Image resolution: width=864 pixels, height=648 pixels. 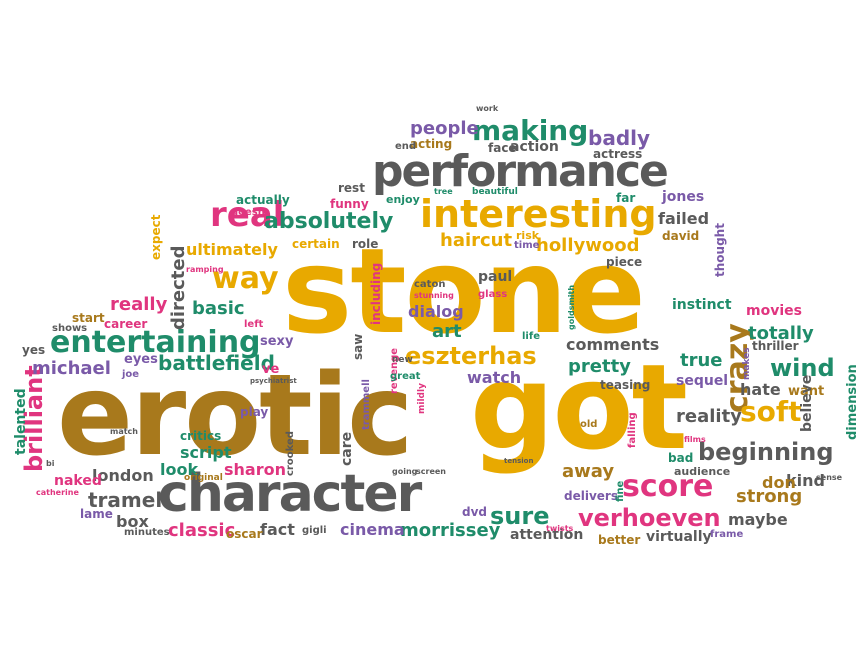 What do you see at coordinates (588, 471) in the screenshot?
I see `word-away: away` at bounding box center [588, 471].